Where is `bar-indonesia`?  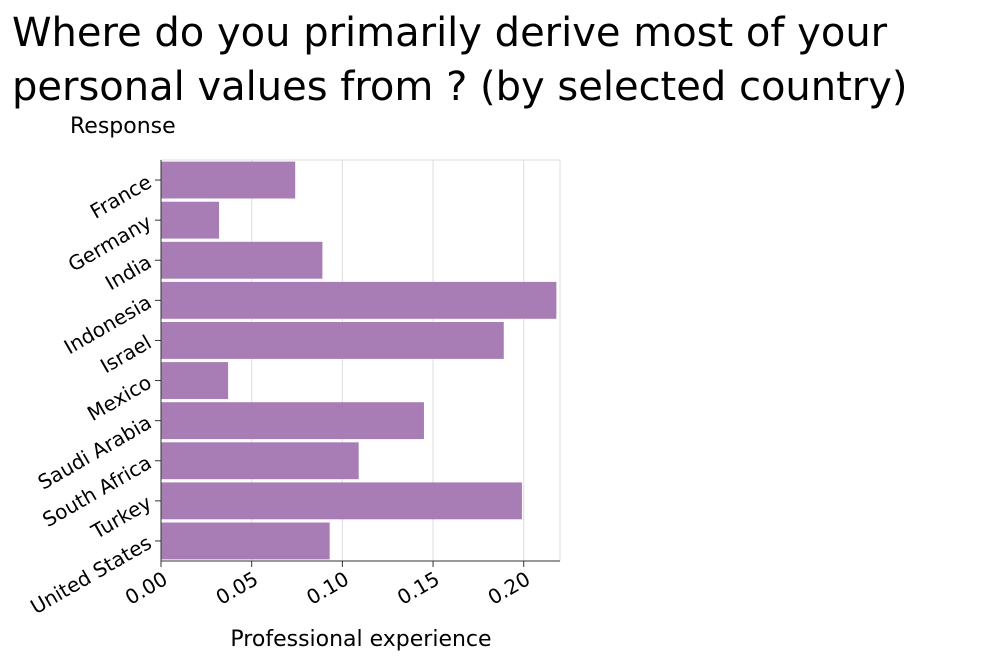 bar-indonesia is located at coordinates (359, 300).